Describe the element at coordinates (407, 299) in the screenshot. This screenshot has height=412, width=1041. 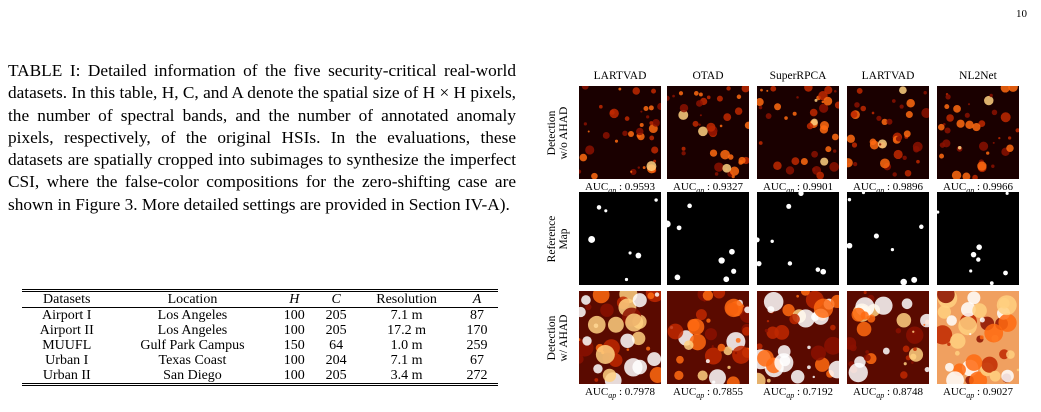
I see `header-cell: Resolution` at that location.